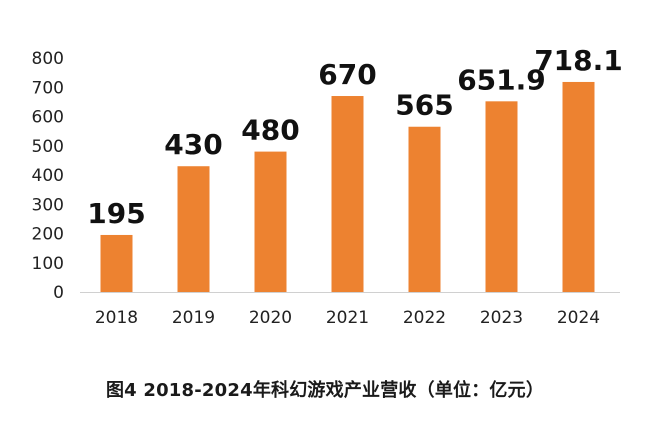  What do you see at coordinates (578, 186) in the screenshot?
I see `bar-2024` at bounding box center [578, 186].